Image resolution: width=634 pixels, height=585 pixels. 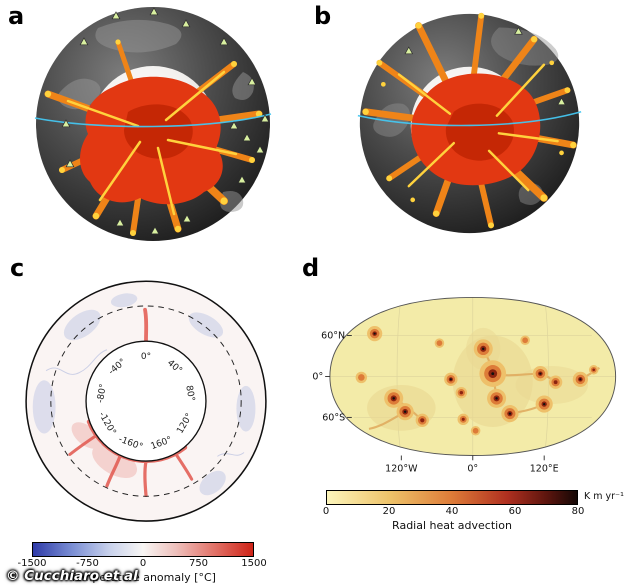 I want to click on lat-label-60s: 60°S, so click(x=333, y=417).